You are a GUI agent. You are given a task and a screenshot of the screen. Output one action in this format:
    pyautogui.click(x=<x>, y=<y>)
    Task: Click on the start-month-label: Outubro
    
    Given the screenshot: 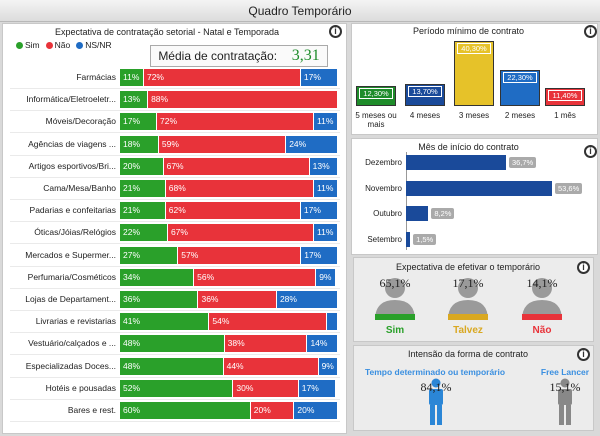 What is the action you would take?
    pyautogui.click(x=387, y=213)
    